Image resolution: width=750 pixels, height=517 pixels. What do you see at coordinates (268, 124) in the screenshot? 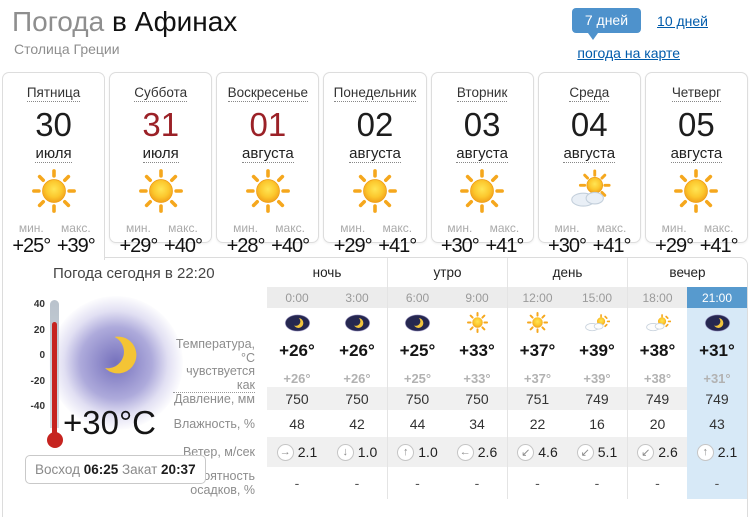
I see `day-date: 01` at bounding box center [268, 124].